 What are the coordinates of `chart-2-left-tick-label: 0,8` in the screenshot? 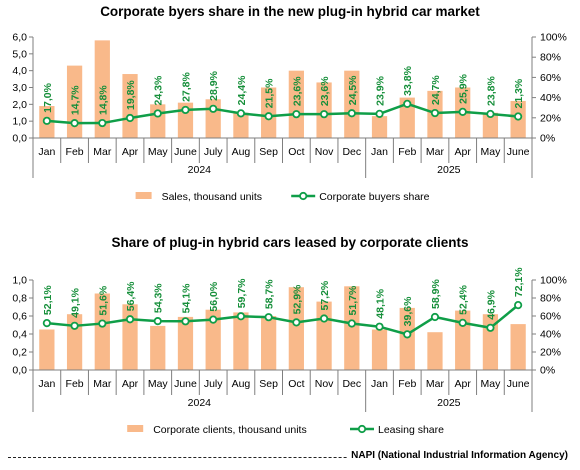 It's located at (19, 299).